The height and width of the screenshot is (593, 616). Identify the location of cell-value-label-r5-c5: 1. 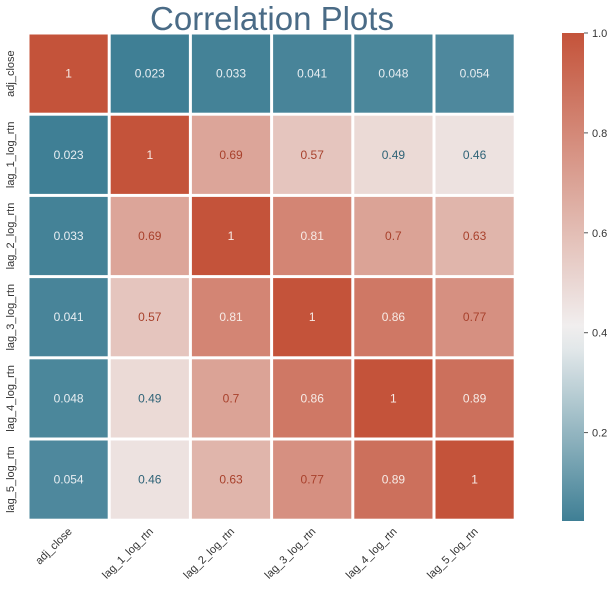
(474, 480).